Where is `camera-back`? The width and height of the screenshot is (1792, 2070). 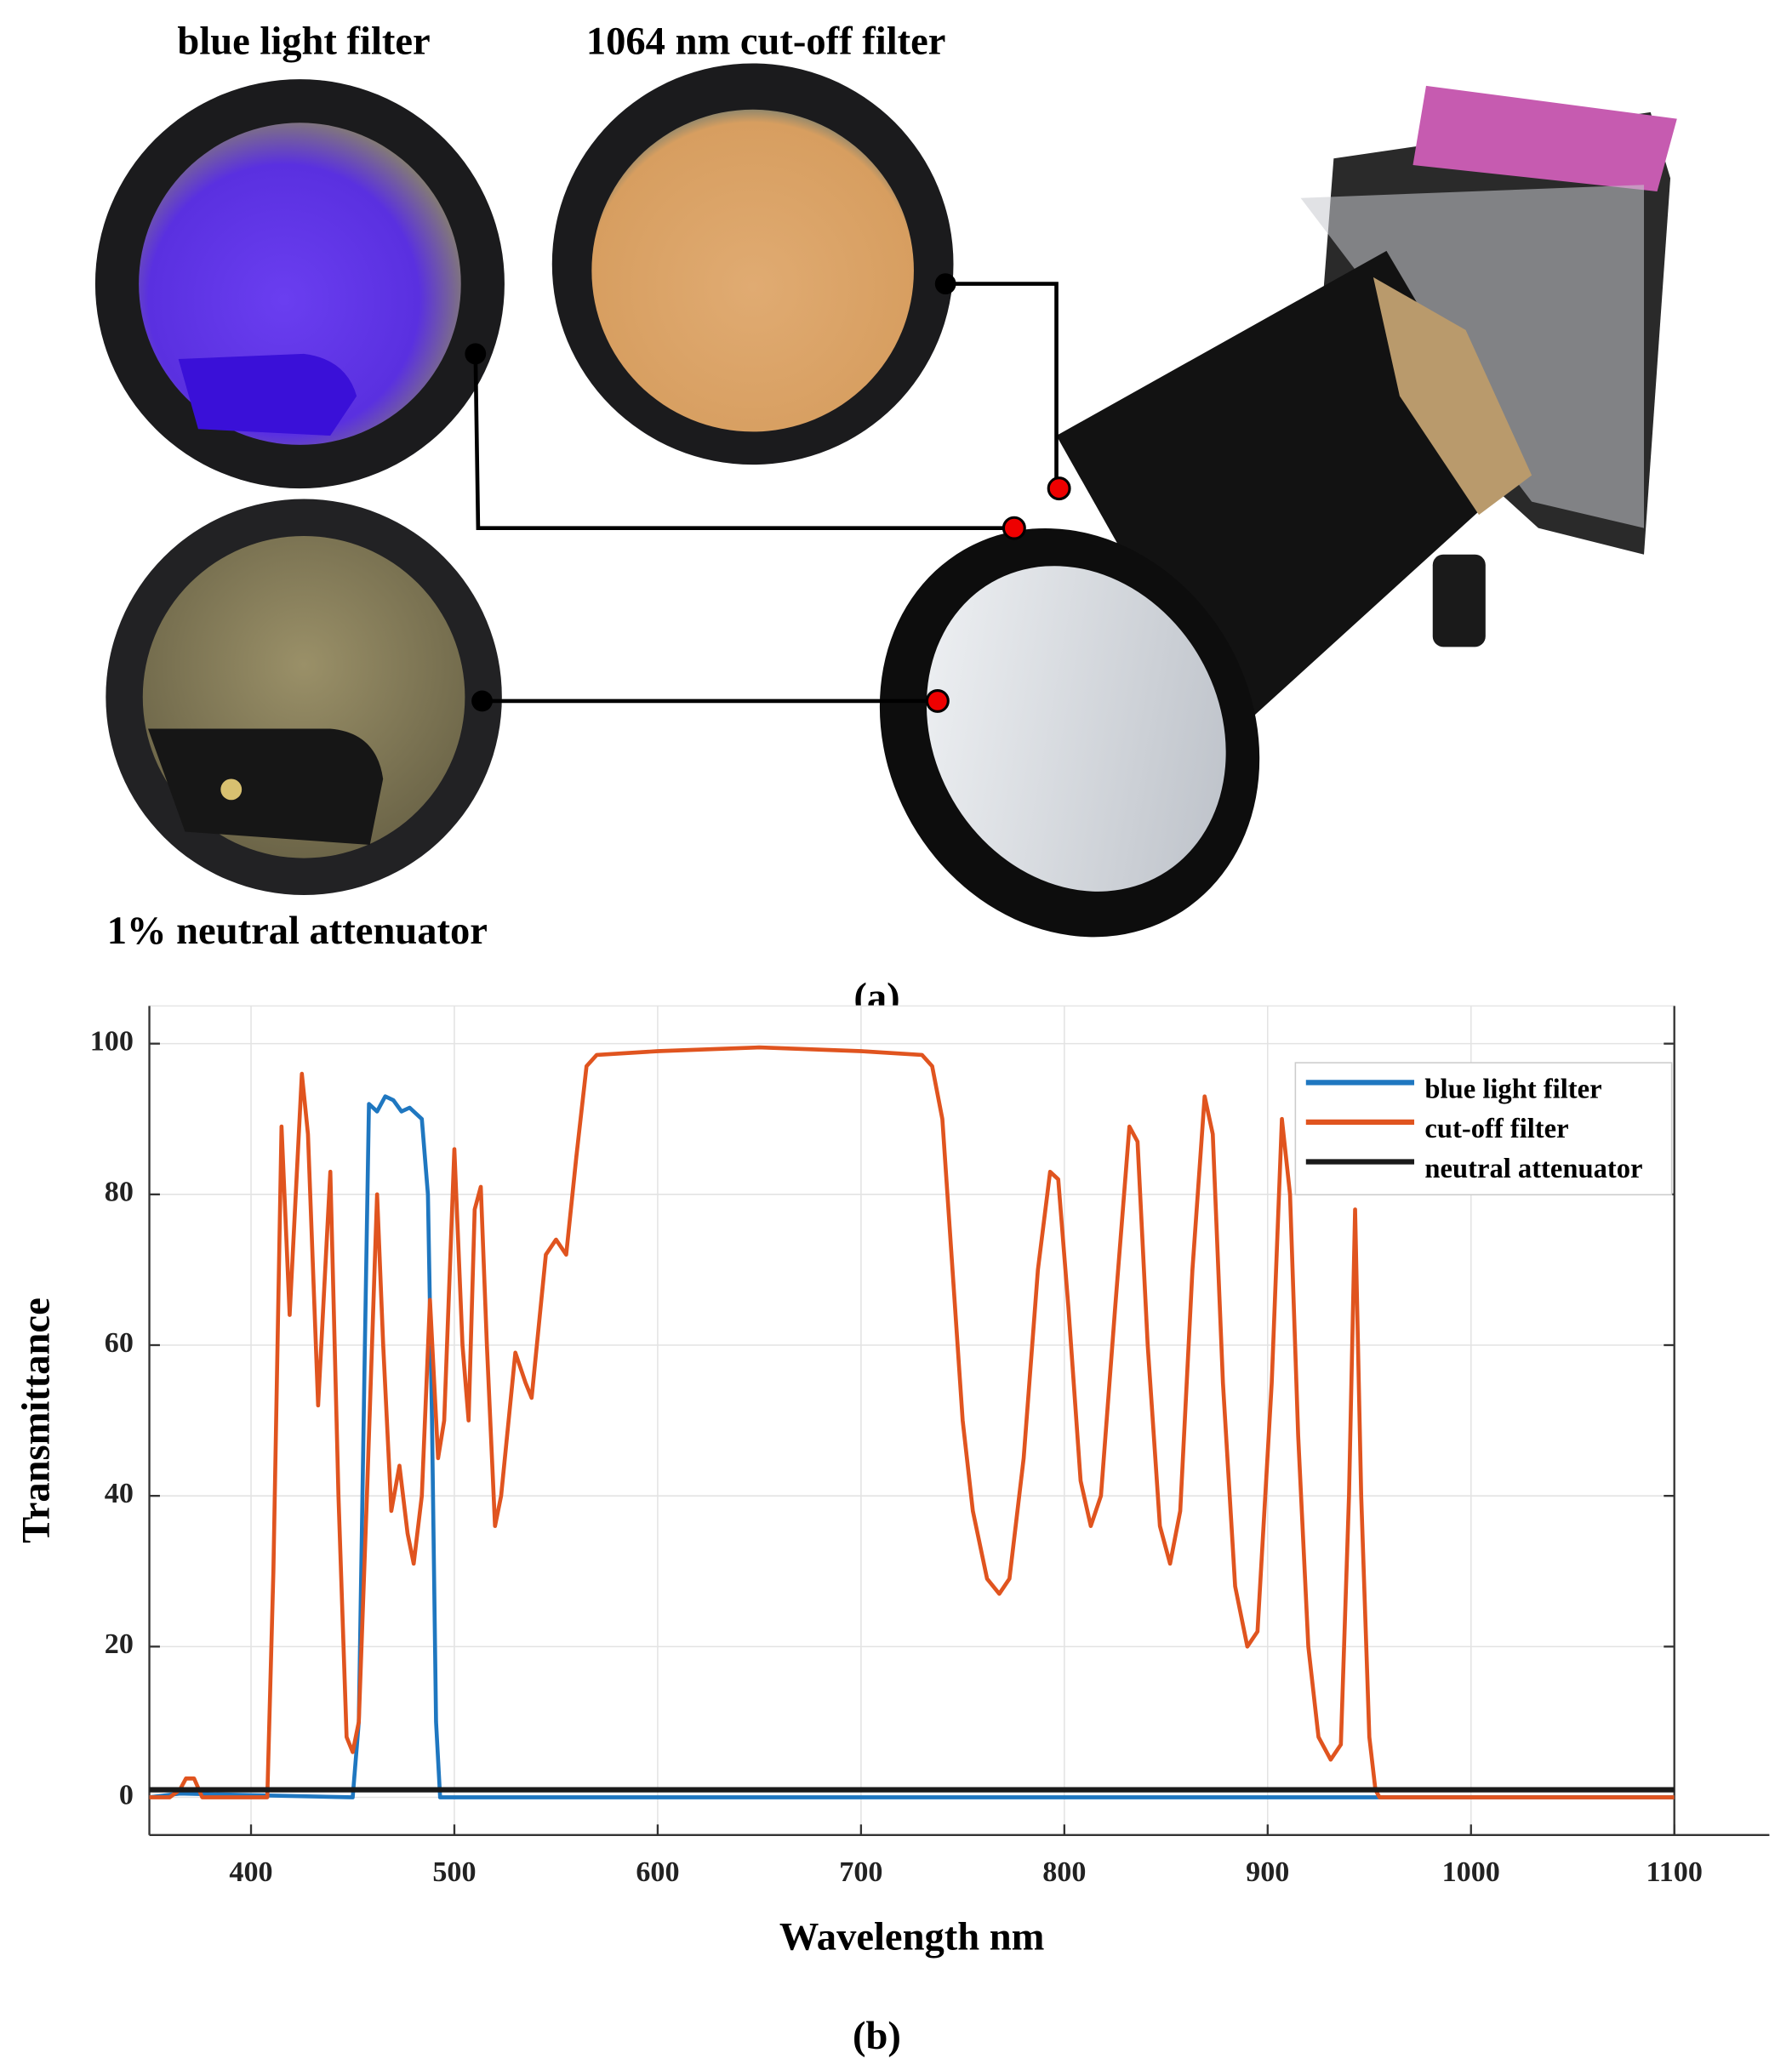 camera-back is located at coordinates (1544, 138).